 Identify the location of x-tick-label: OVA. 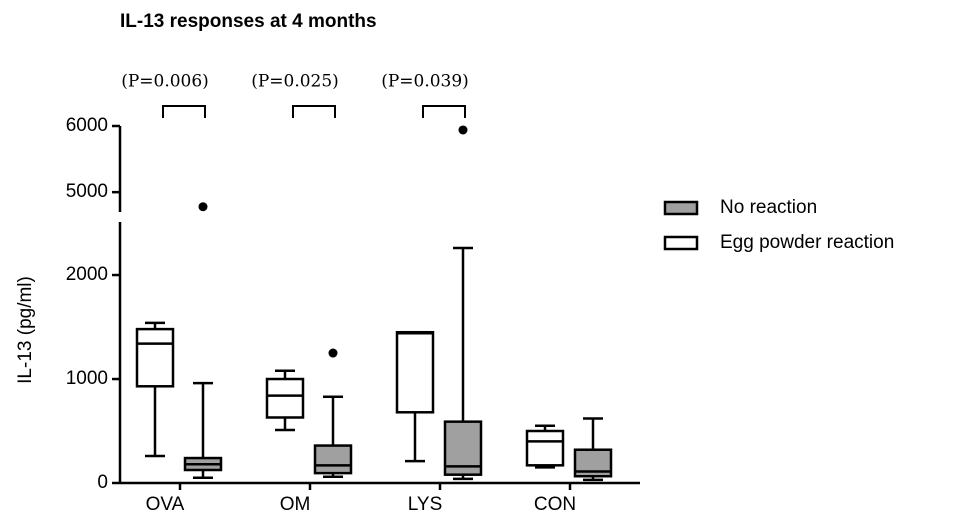
(165, 504).